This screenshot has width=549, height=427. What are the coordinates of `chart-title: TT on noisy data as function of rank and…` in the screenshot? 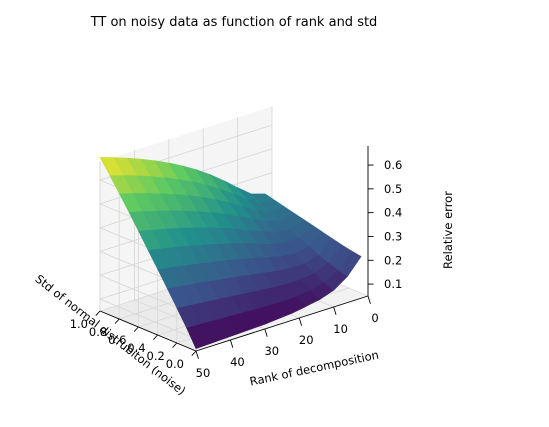 It's located at (234, 22).